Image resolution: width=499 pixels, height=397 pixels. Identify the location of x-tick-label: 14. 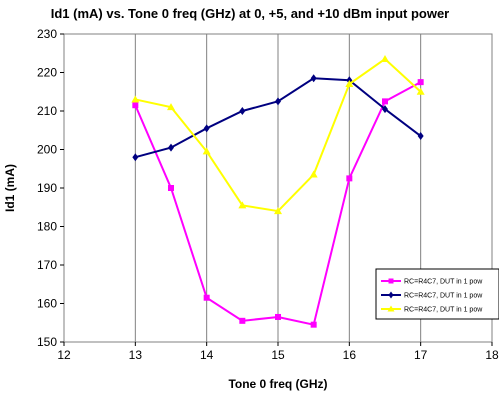
(207, 355).